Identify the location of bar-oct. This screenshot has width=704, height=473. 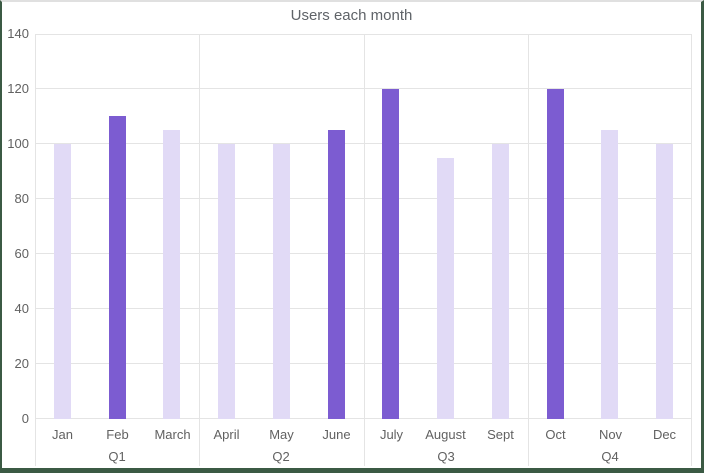
(555, 254).